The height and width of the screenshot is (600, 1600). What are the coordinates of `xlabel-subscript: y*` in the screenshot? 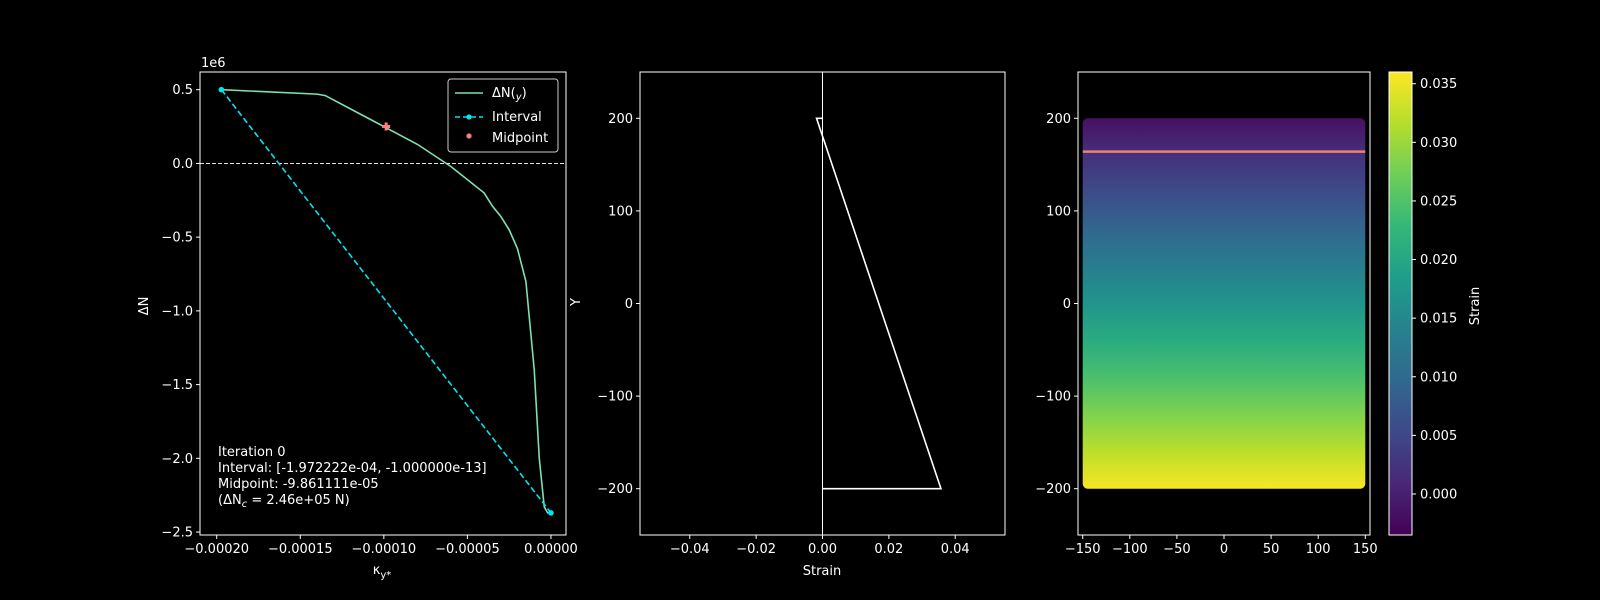 It's located at (385, 575).